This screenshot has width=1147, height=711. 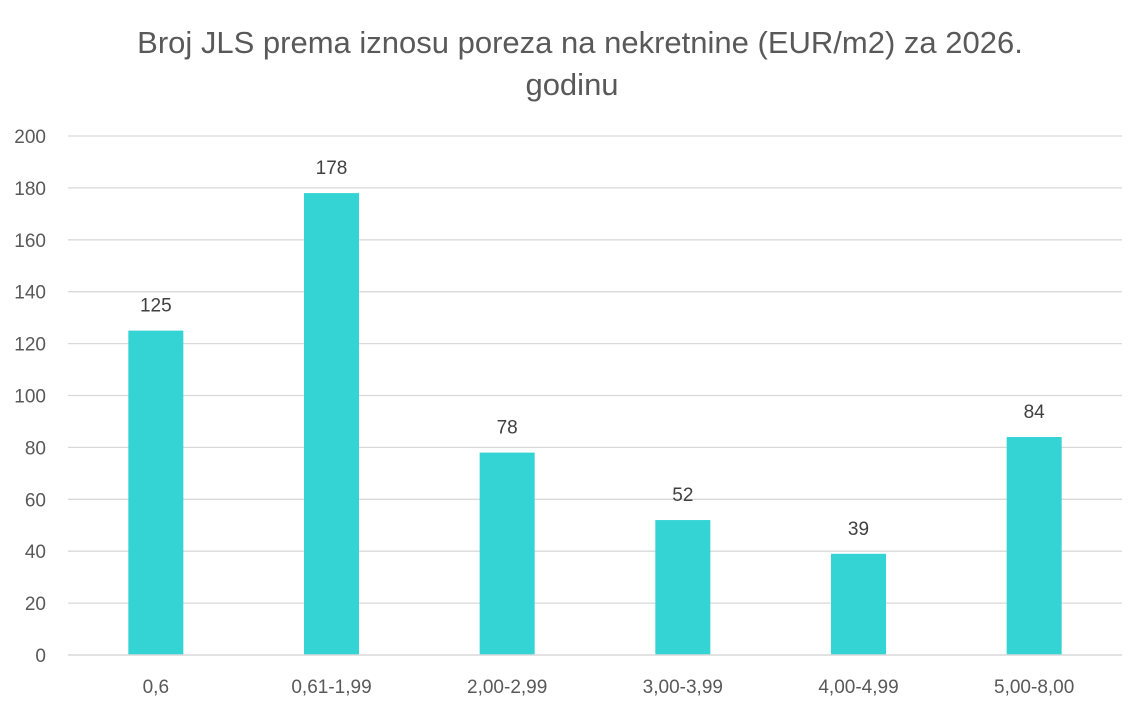 What do you see at coordinates (40, 656) in the screenshot?
I see `y-tick-label: 0` at bounding box center [40, 656].